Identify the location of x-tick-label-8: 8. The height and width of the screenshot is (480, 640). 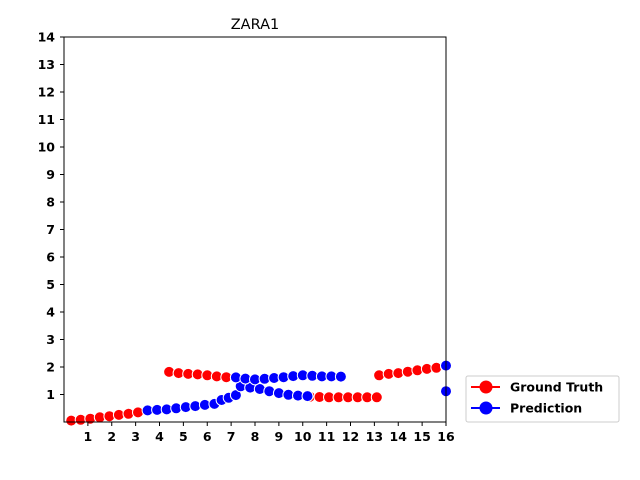
(255, 436).